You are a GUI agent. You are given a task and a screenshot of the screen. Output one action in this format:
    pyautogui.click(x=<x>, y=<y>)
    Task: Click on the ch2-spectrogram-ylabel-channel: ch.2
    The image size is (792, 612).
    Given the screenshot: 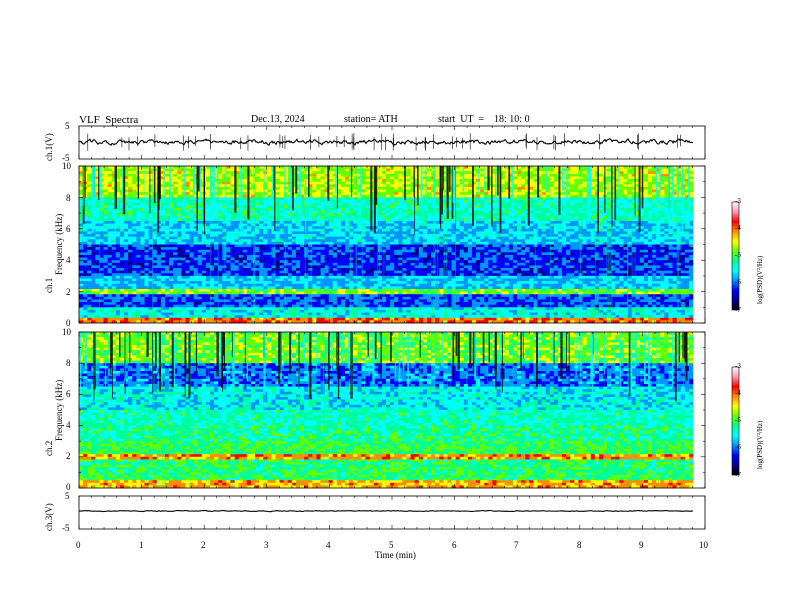 What is the action you would take?
    pyautogui.click(x=49, y=448)
    